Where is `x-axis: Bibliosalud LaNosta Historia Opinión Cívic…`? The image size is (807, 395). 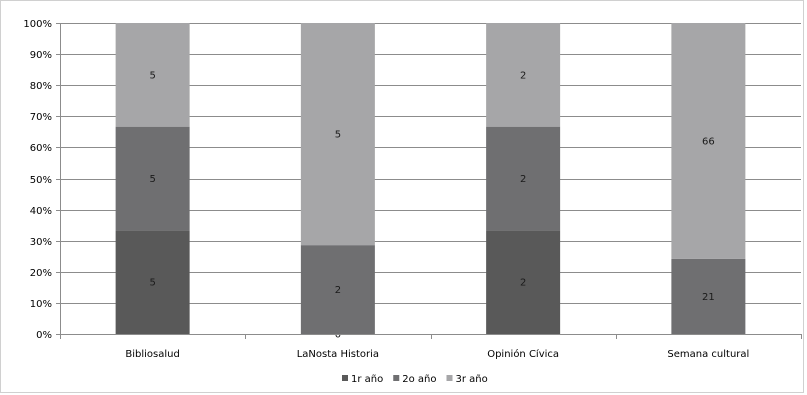 x-axis: Bibliosalud LaNosta Historia Opinión Cívic… is located at coordinates (431, 347).